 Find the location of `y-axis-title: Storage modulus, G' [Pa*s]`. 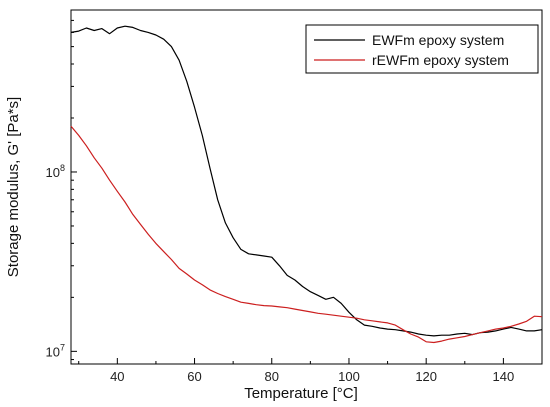

y-axis-title: Storage modulus, G' [Pa*s] is located at coordinates (13, 187).